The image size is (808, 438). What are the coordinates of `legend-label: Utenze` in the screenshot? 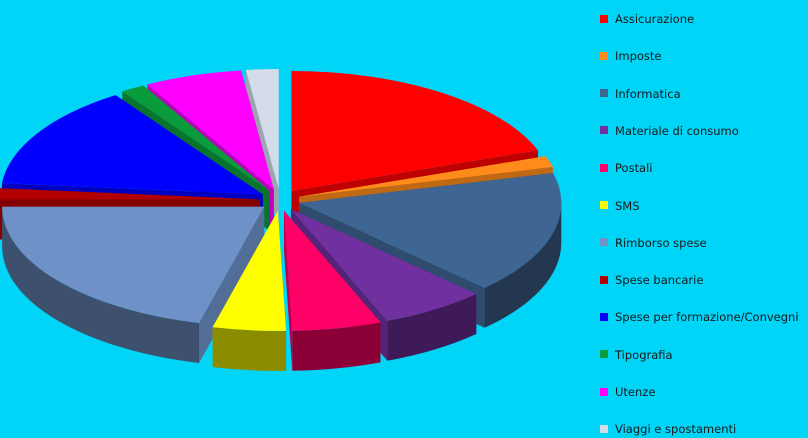 It's located at (635, 392).